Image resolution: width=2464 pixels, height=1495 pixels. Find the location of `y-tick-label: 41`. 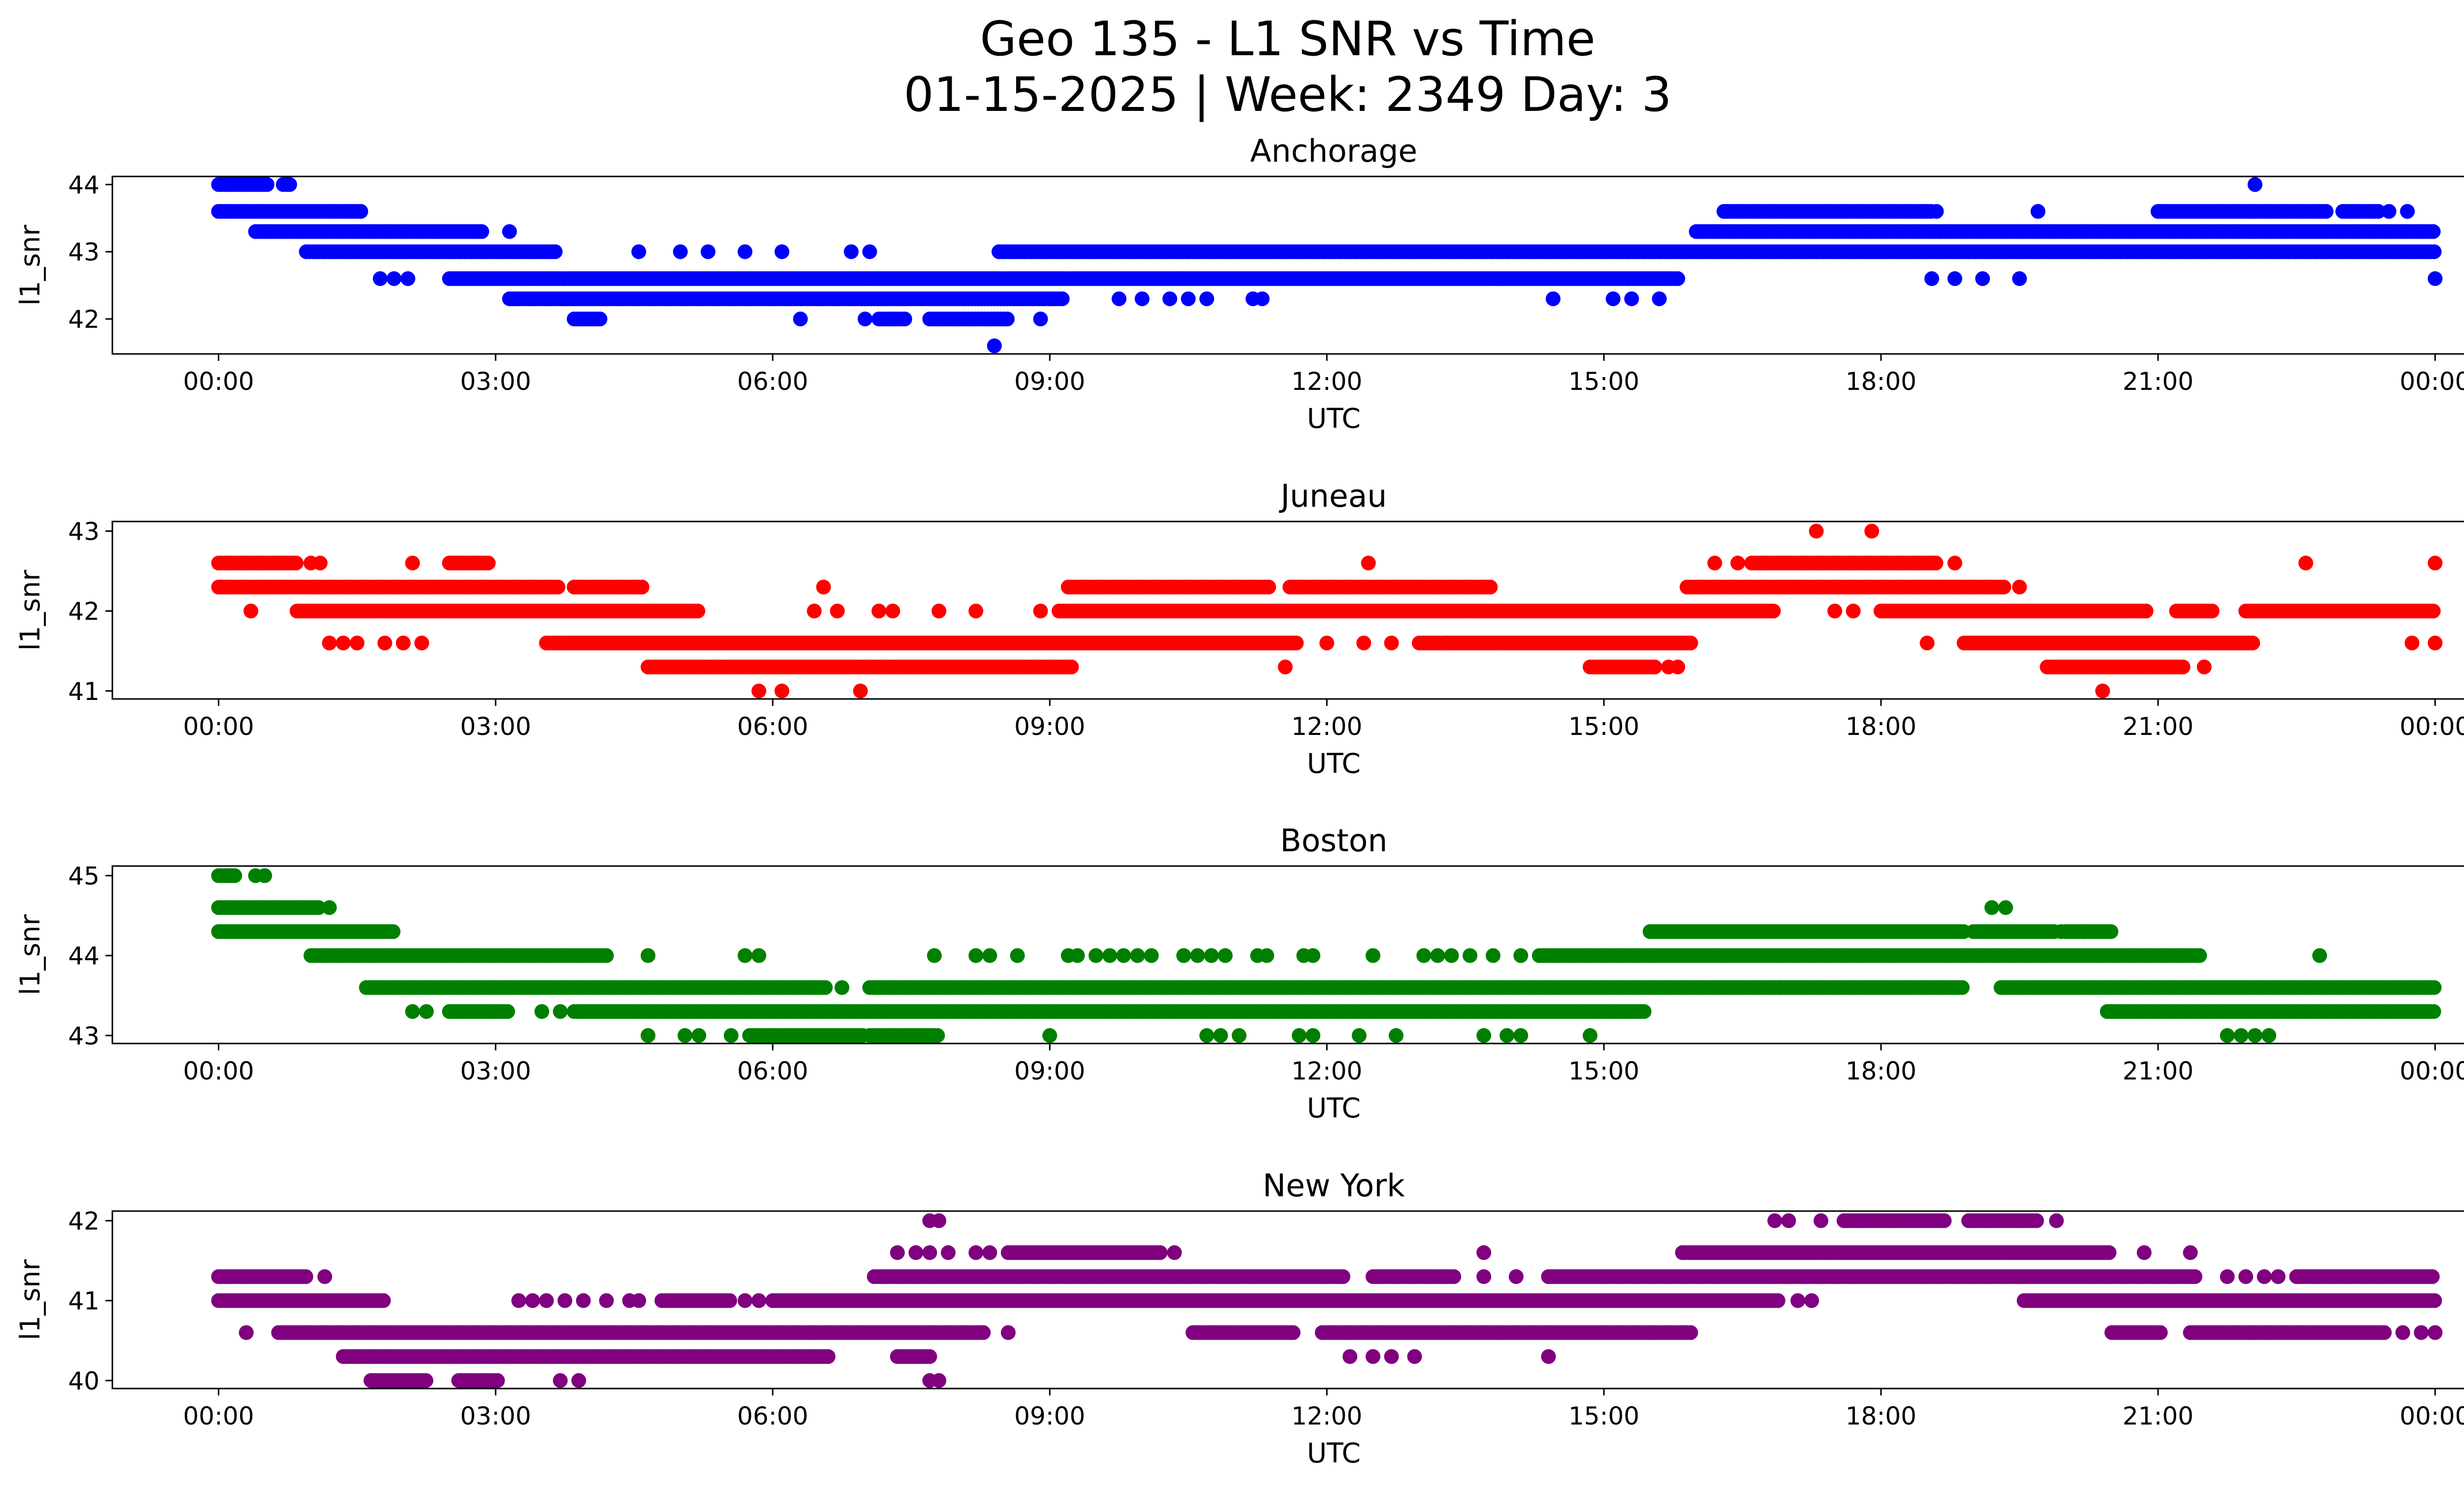

y-tick-label: 41 is located at coordinates (84, 691).